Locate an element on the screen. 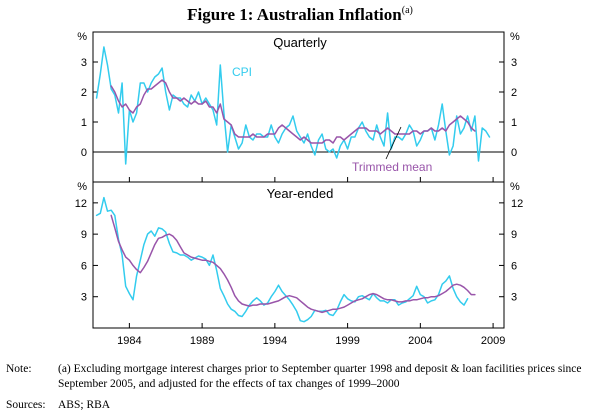 The width and height of the screenshot is (600, 420). year-ended-ytick-label-right: 3 is located at coordinates (514, 298).